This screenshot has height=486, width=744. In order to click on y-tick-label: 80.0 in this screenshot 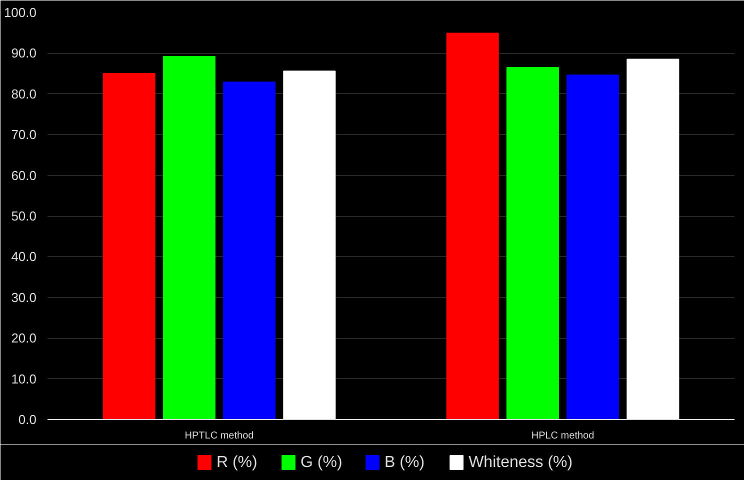, I will do `click(24, 94)`.